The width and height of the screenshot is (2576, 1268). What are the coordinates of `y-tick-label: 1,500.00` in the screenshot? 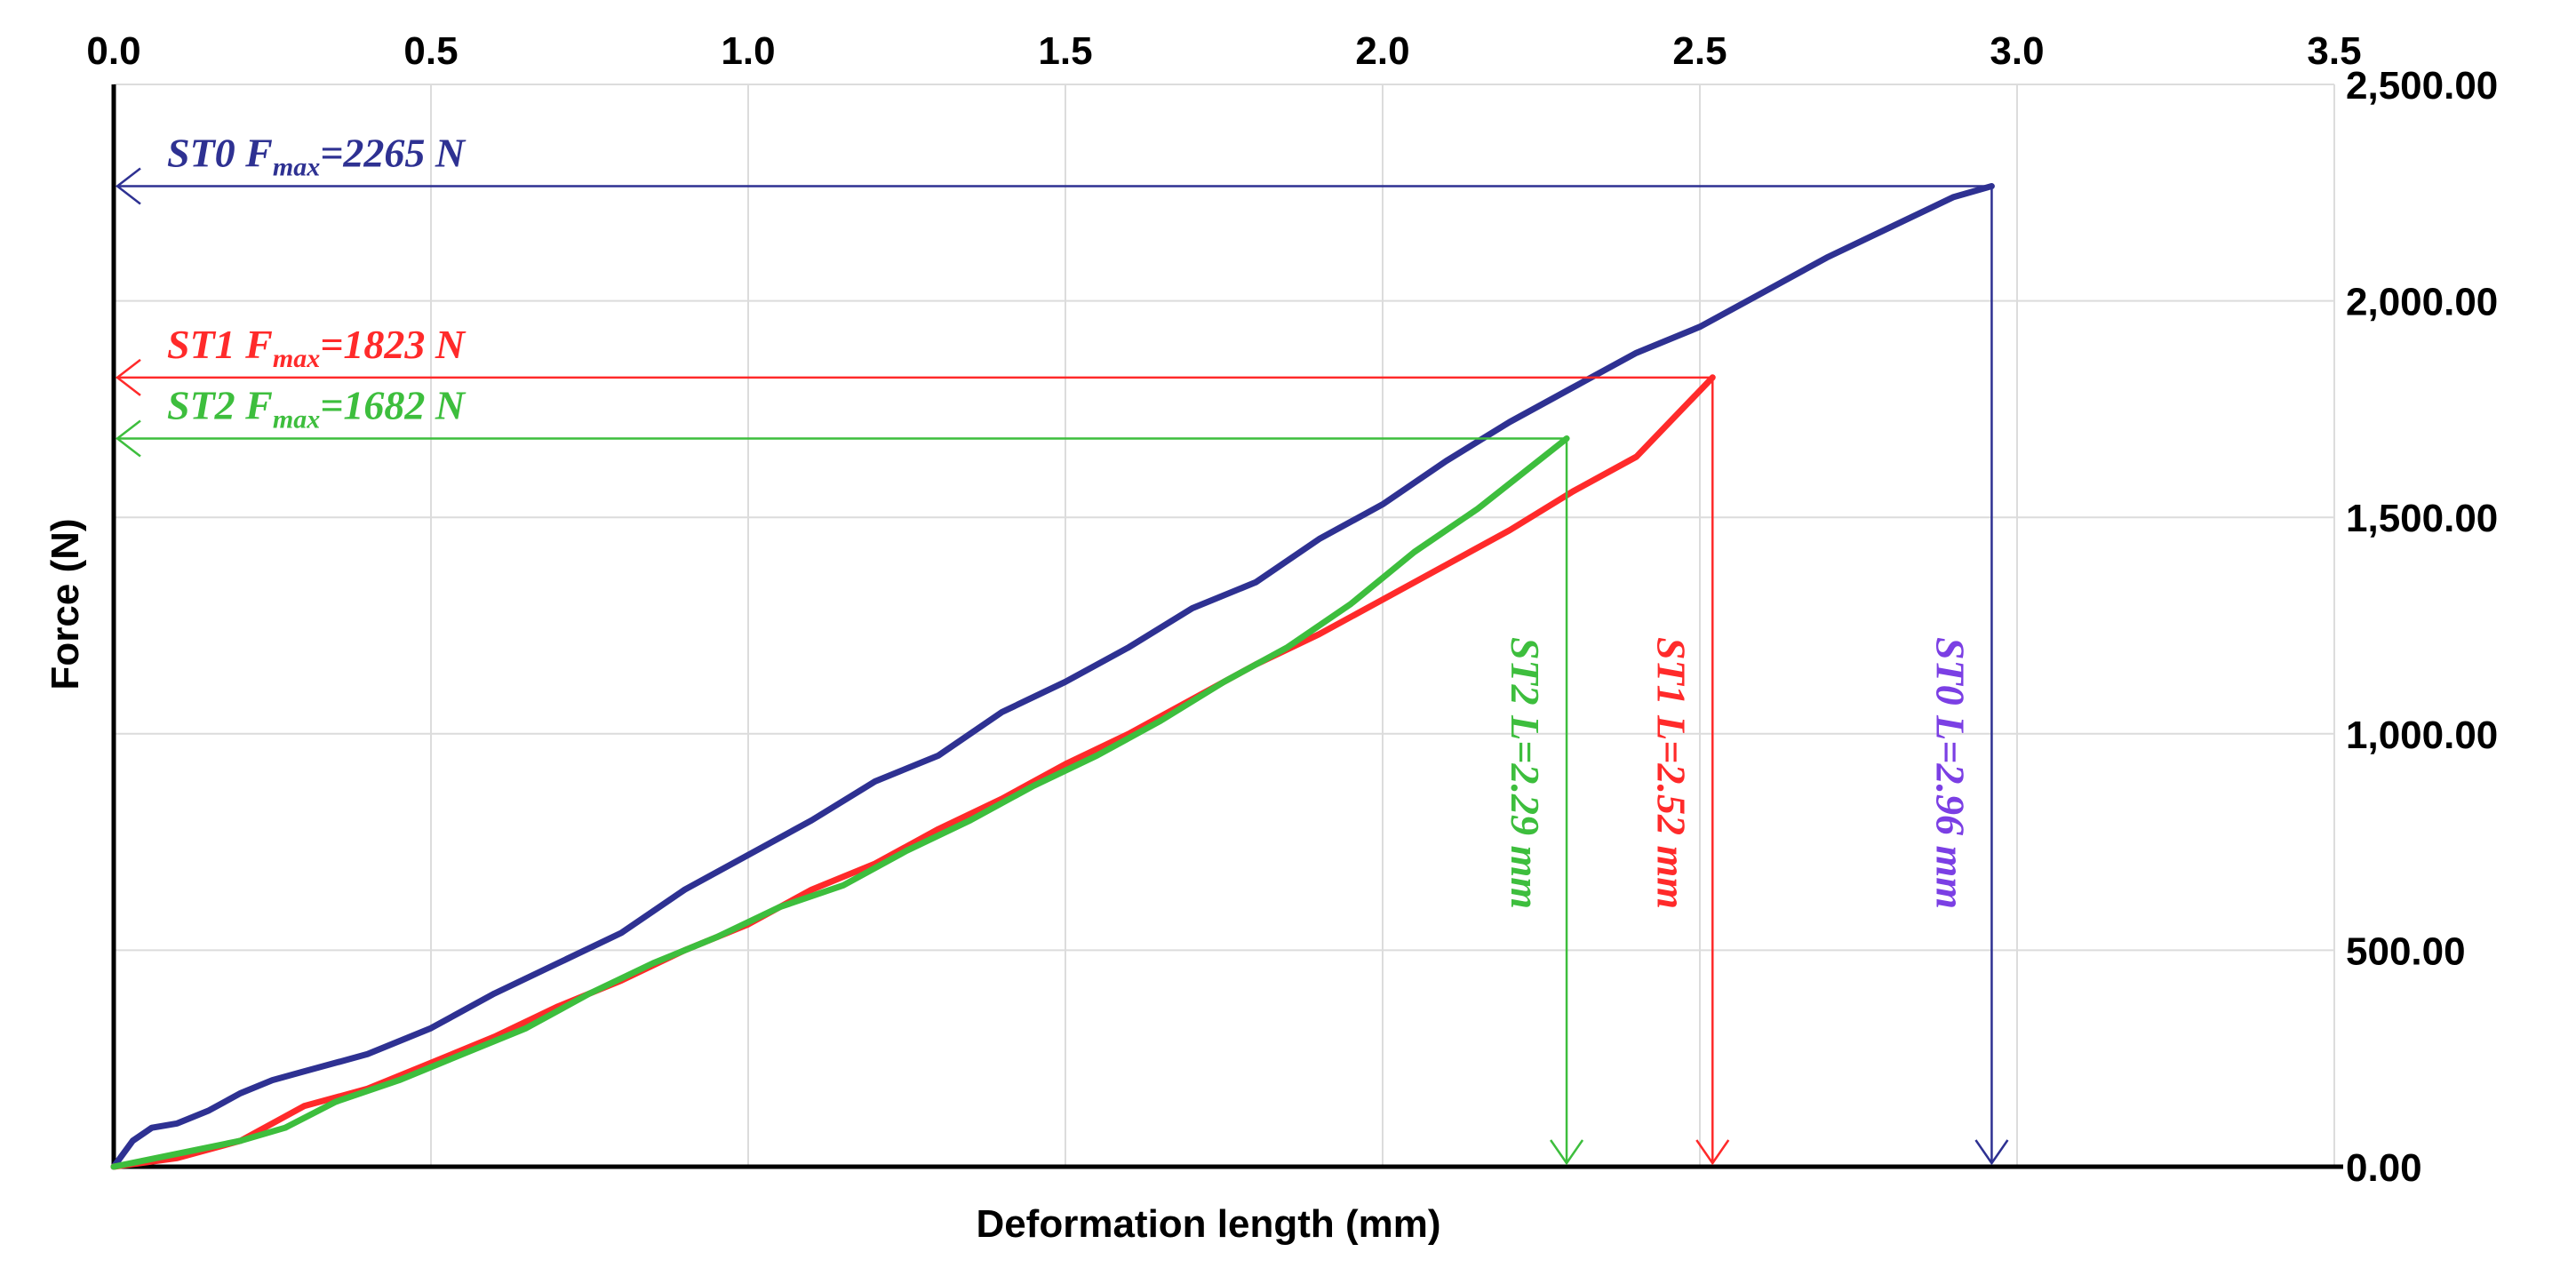 It's located at (2422, 519).